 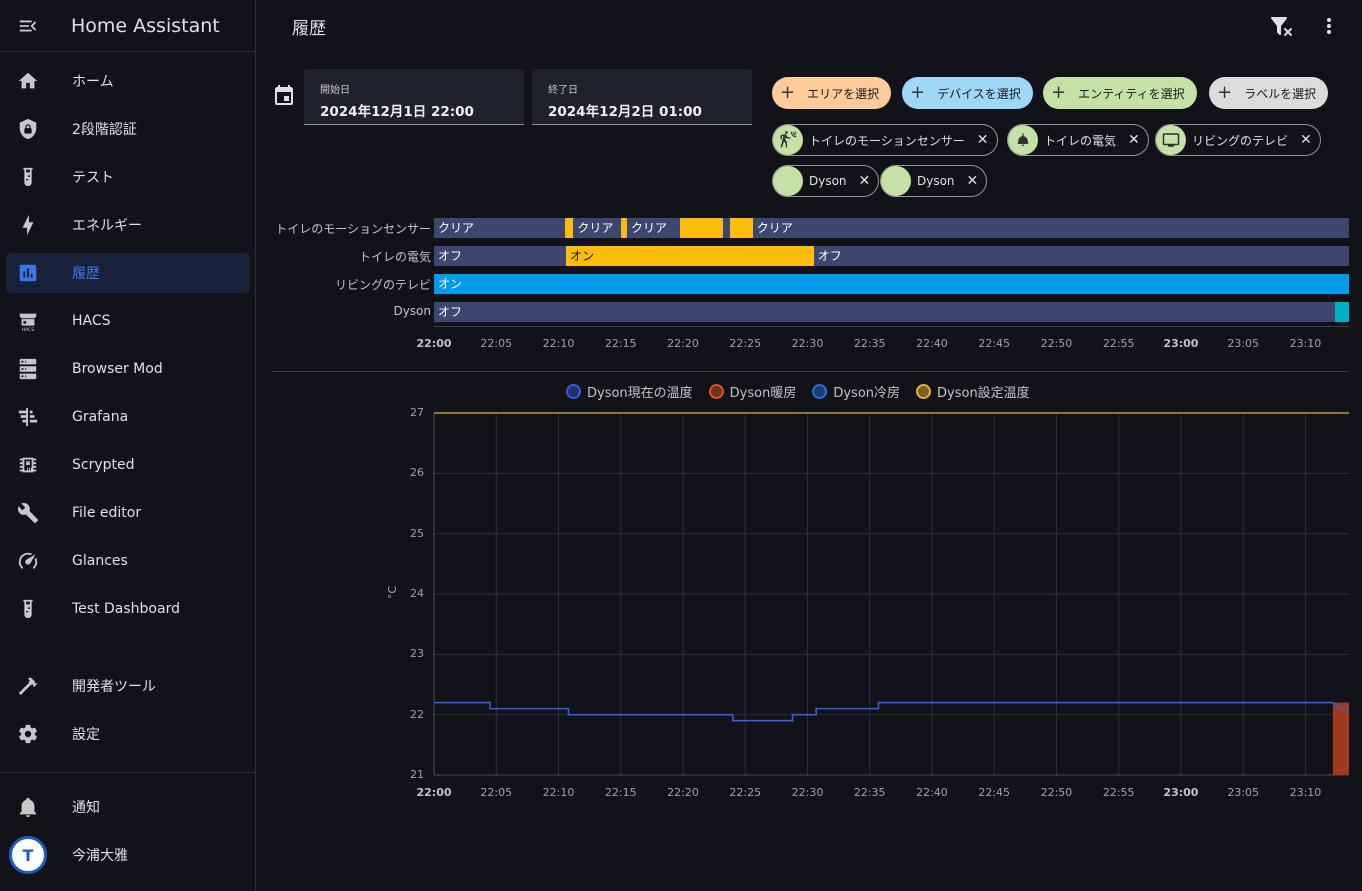 I want to click on chip-icon, so click(x=28, y=465).